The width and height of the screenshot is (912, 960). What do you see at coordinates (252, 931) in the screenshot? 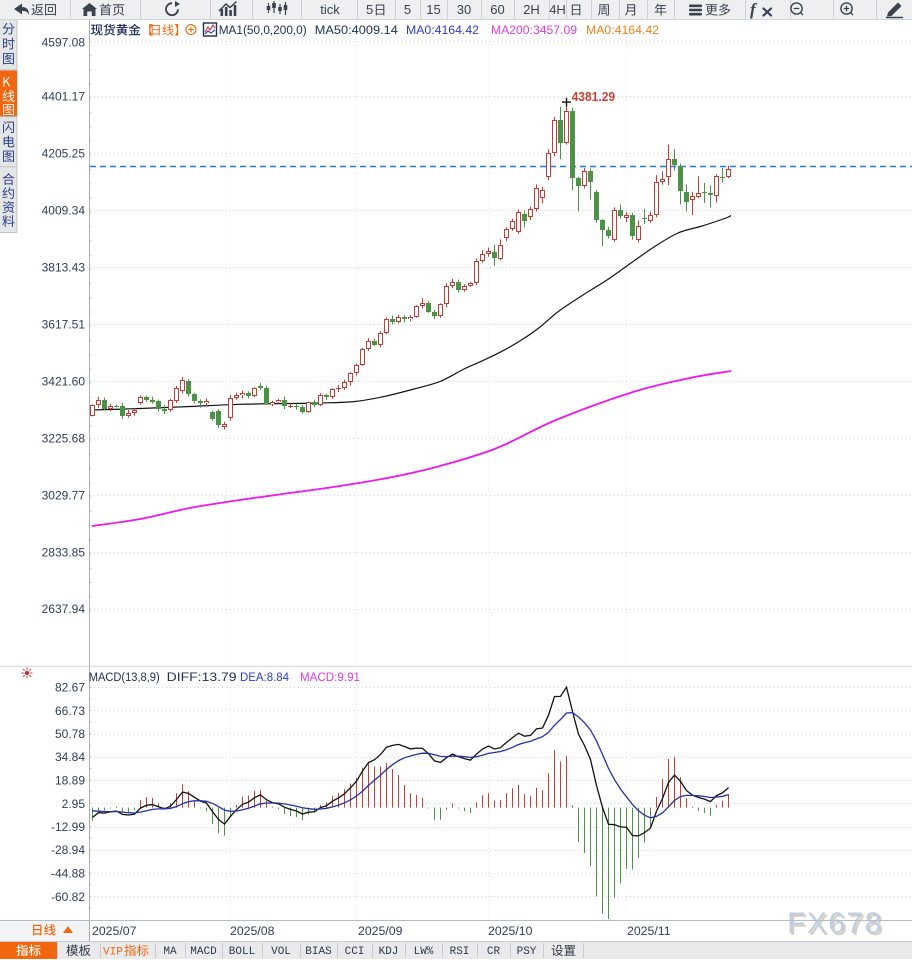
I see `svg-text: 2025/08` at bounding box center [252, 931].